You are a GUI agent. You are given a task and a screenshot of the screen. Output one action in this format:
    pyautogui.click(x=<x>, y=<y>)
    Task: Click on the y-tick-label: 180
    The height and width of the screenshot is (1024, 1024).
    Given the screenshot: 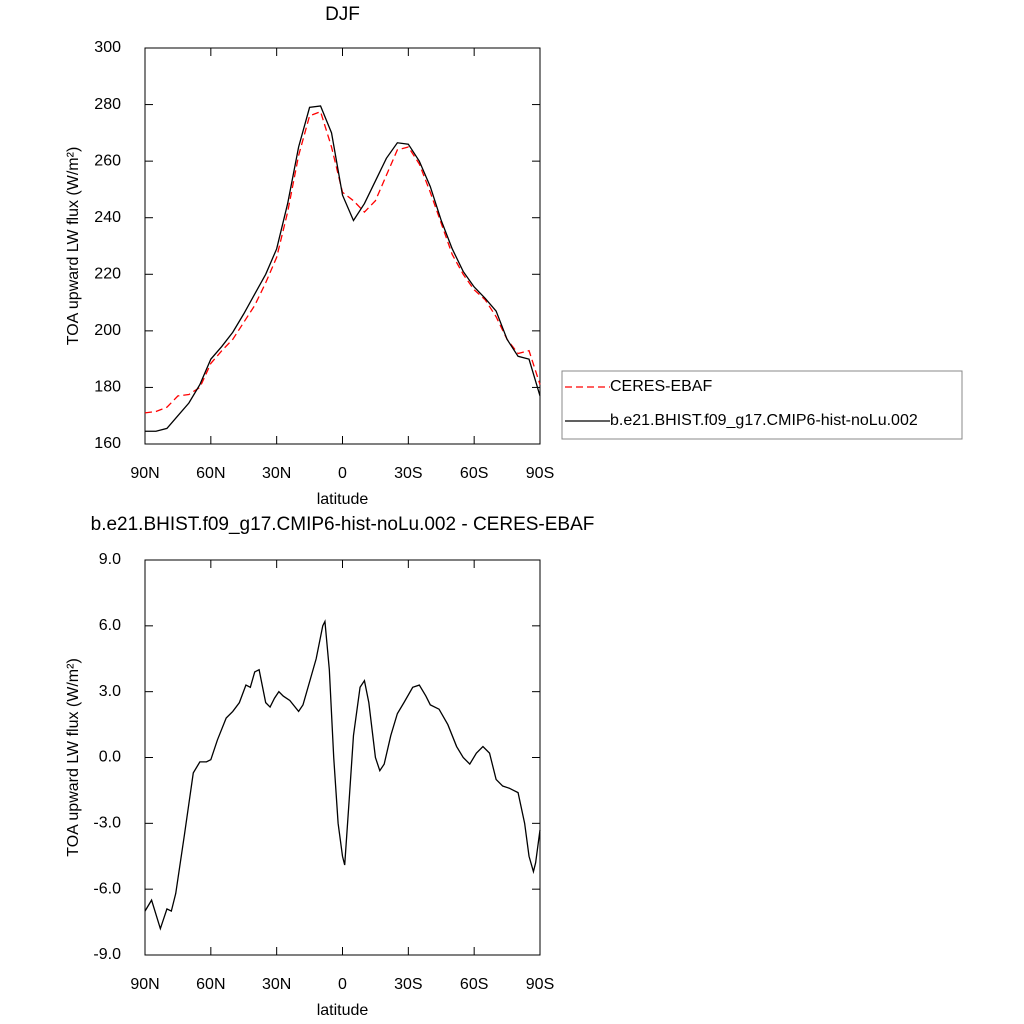 What is the action you would take?
    pyautogui.click(x=107, y=387)
    